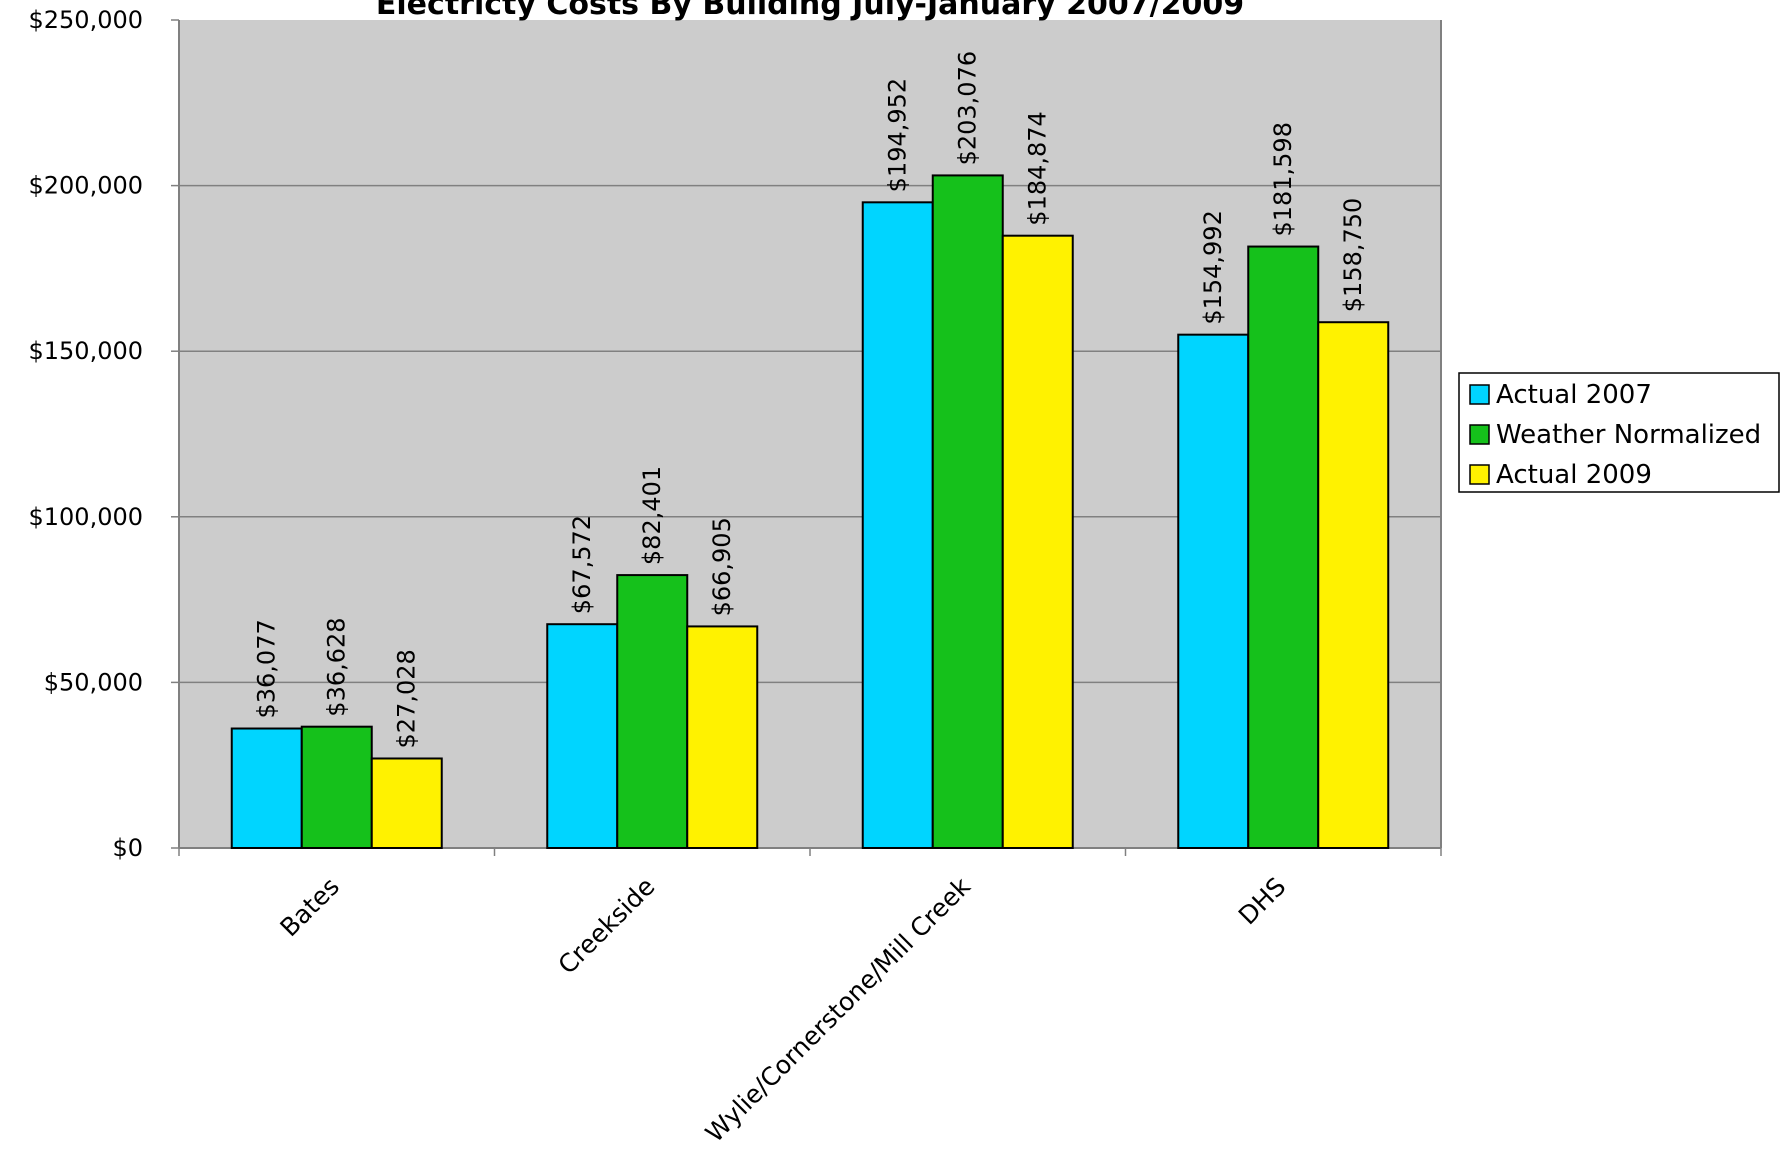 This screenshot has height=1173, width=1786. What do you see at coordinates (127, 848) in the screenshot?
I see `y-tick-label: $0` at bounding box center [127, 848].